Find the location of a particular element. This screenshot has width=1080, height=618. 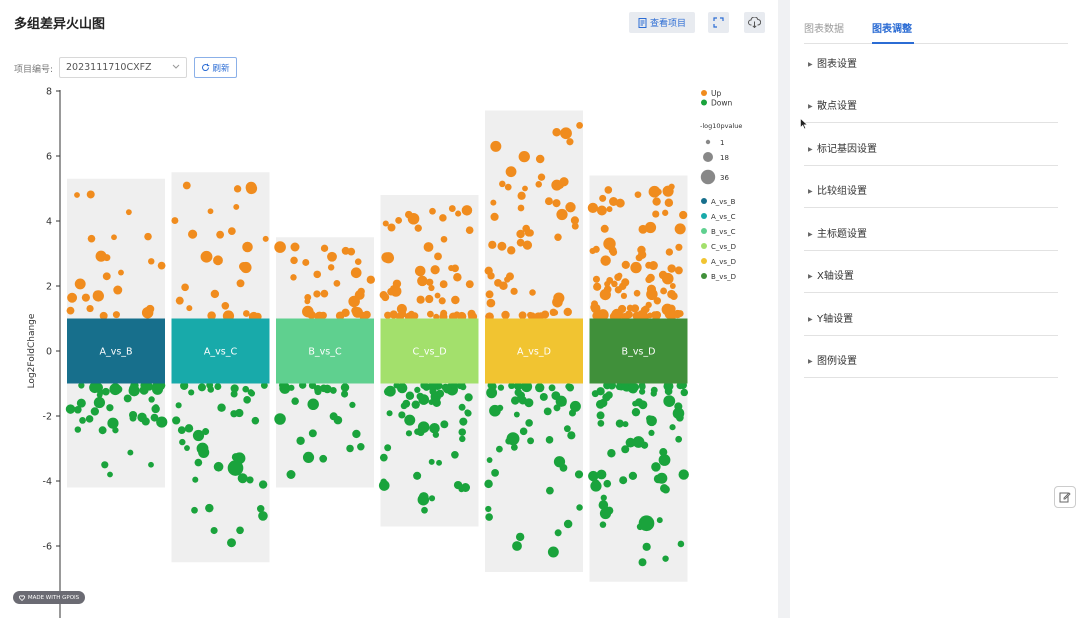

group-box-A_vs_C is located at coordinates (220, 351).